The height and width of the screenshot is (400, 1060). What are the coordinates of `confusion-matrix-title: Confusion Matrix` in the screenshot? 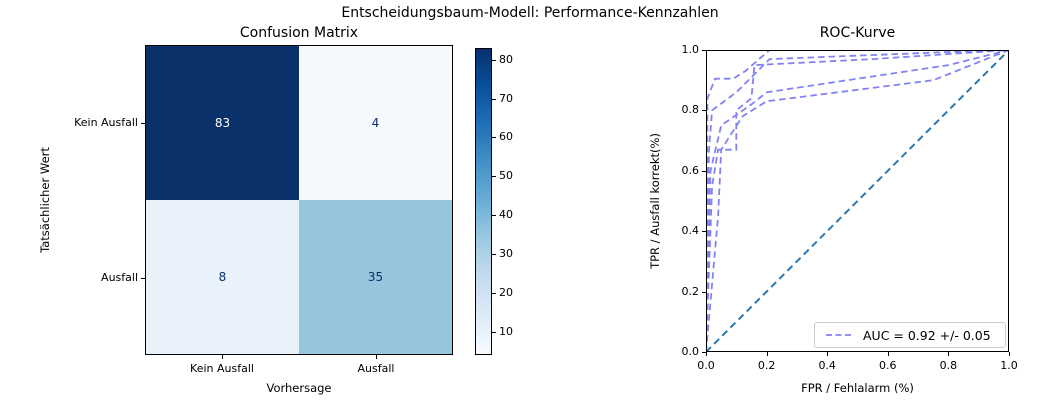 It's located at (299, 33).